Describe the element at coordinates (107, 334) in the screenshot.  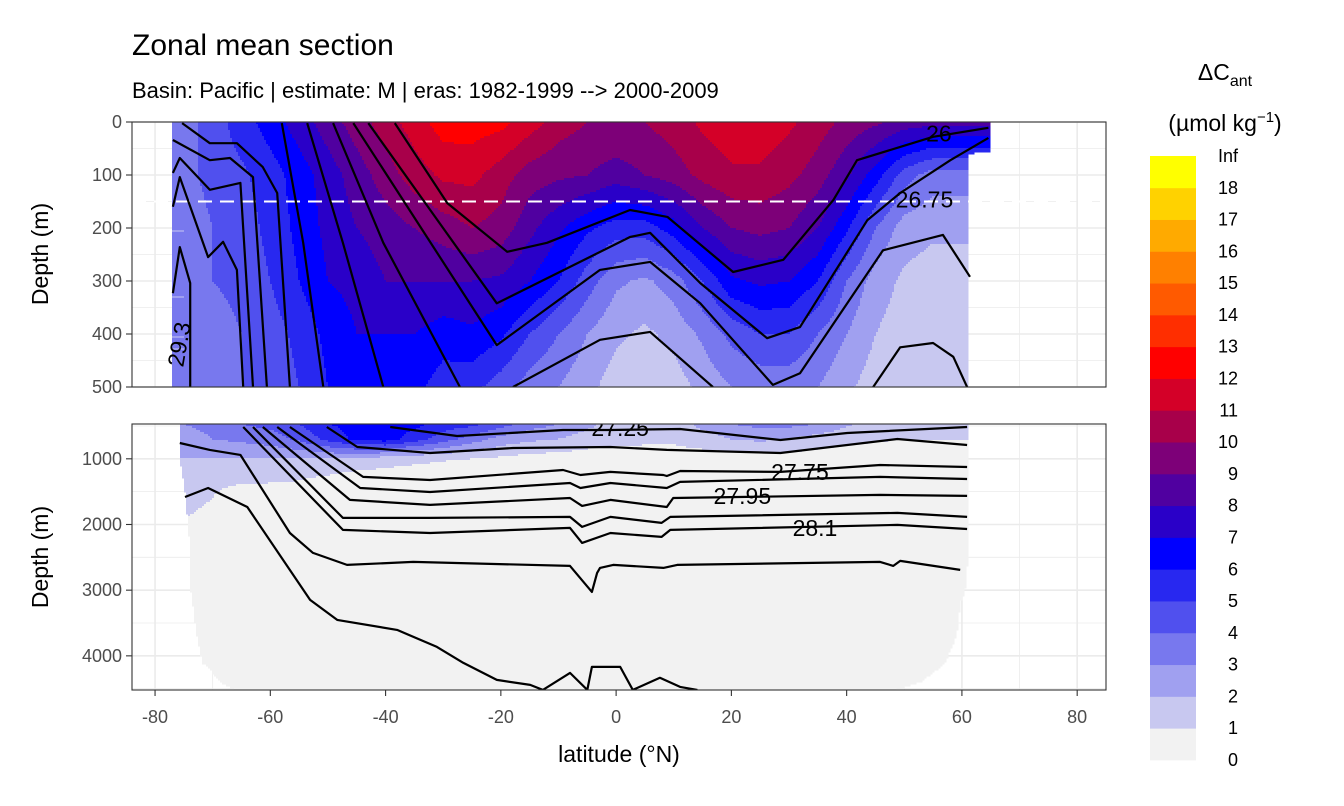
I see `y-tick-label: 400` at that location.